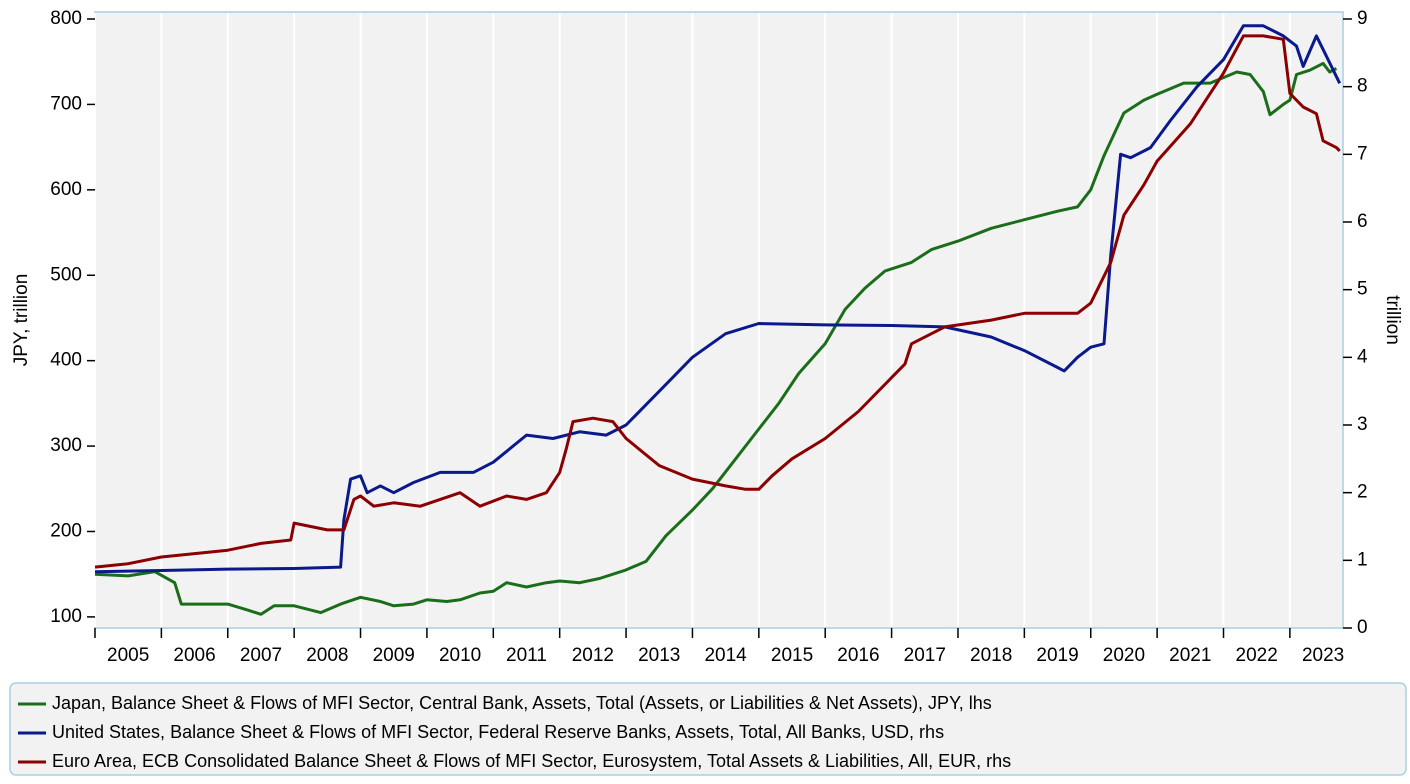 This screenshot has width=1410, height=784. I want to click on legend-box, so click(708, 729).